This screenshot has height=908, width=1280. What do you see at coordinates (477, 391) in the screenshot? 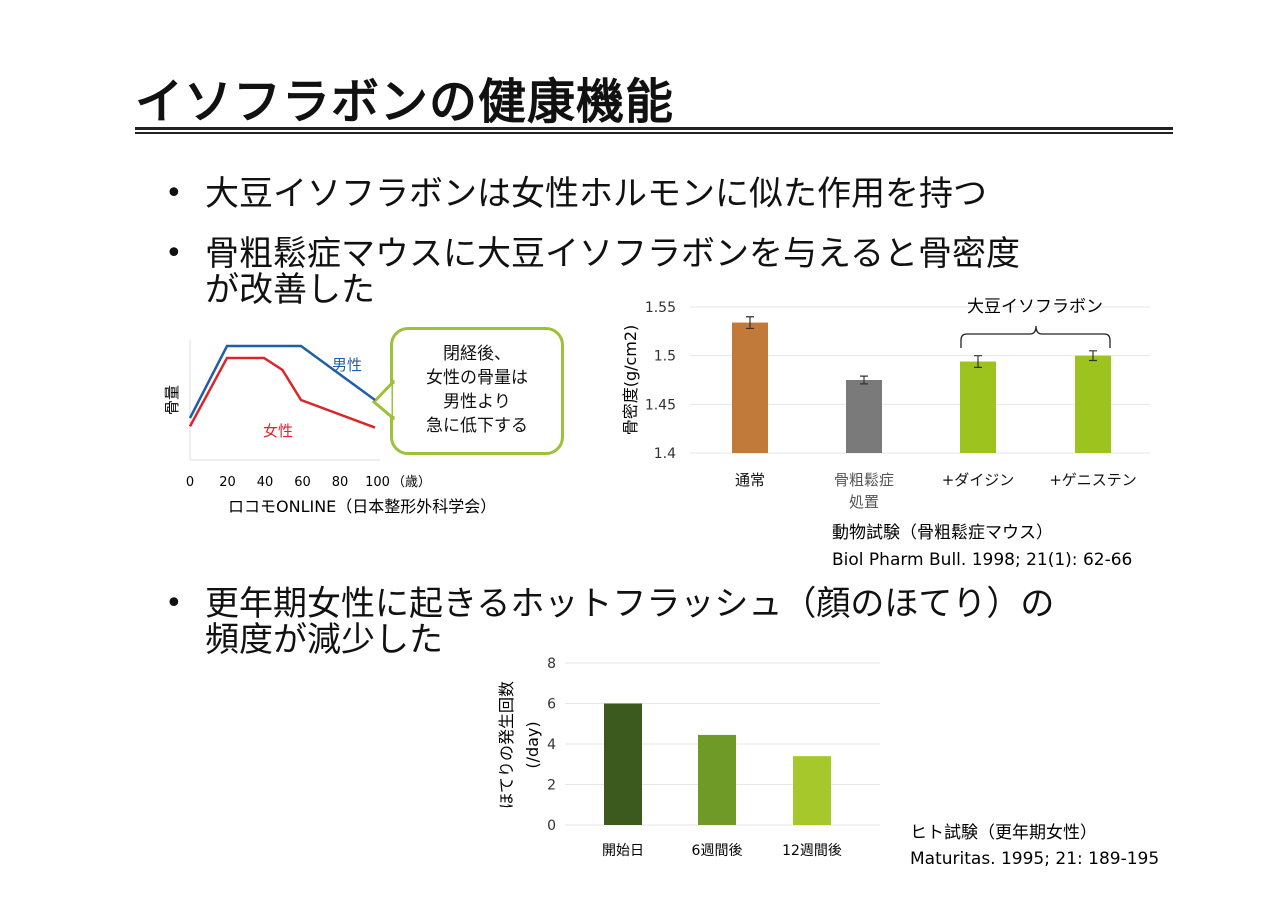
I see `speech-bubble: 閉経後、 女性の骨量は 男性より 急に低下する` at bounding box center [477, 391].